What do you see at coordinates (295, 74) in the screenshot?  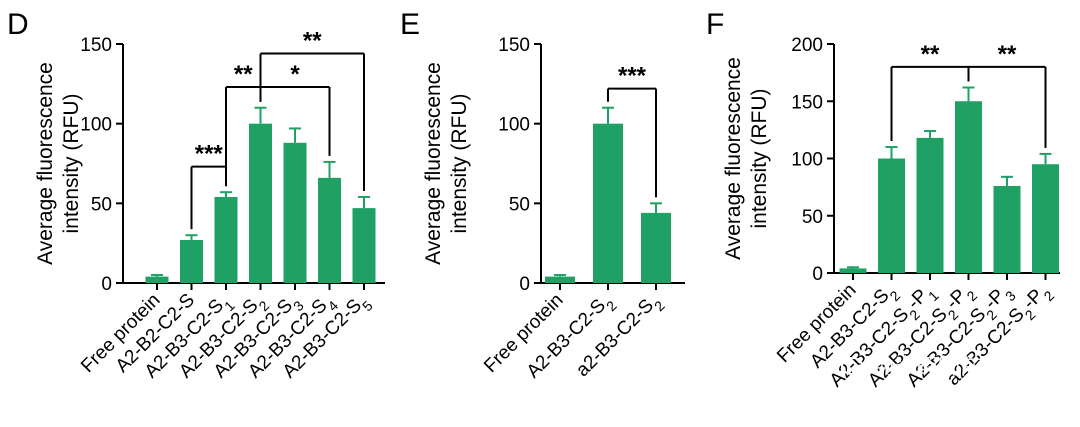 I see `significance-label: *` at bounding box center [295, 74].